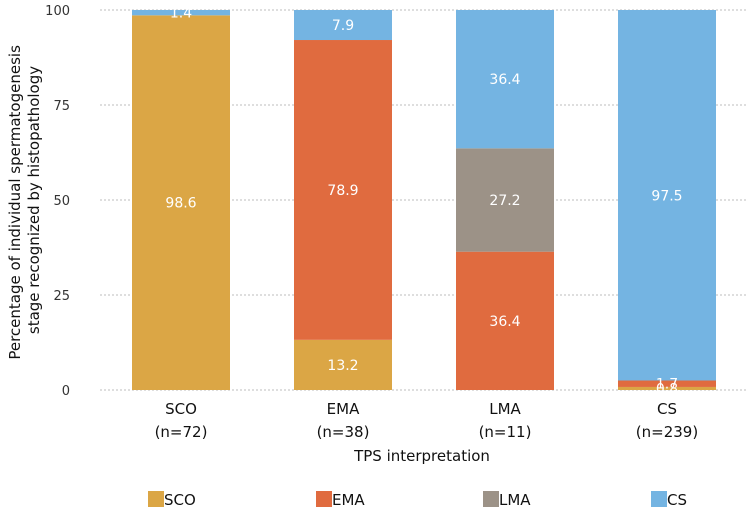 The height and width of the screenshot is (508, 749). I want to click on category-label: EMA, so click(343, 409).